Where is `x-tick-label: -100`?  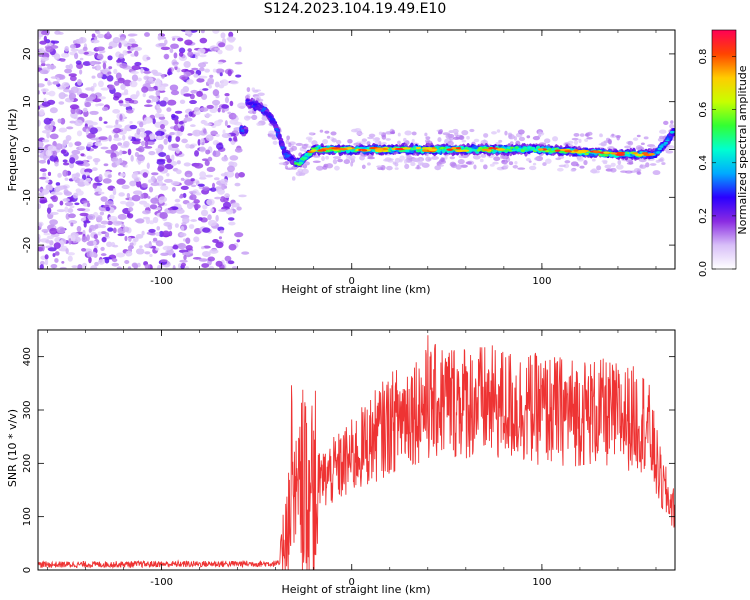 x-tick-label: -100 is located at coordinates (161, 281).